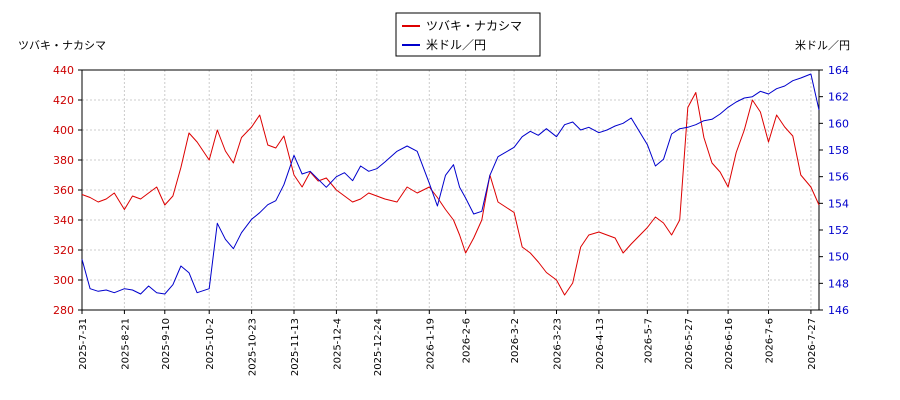 This screenshot has width=900, height=400. What do you see at coordinates (166, 344) in the screenshot?
I see `x-tick-label: 2025-9-10` at bounding box center [166, 344].